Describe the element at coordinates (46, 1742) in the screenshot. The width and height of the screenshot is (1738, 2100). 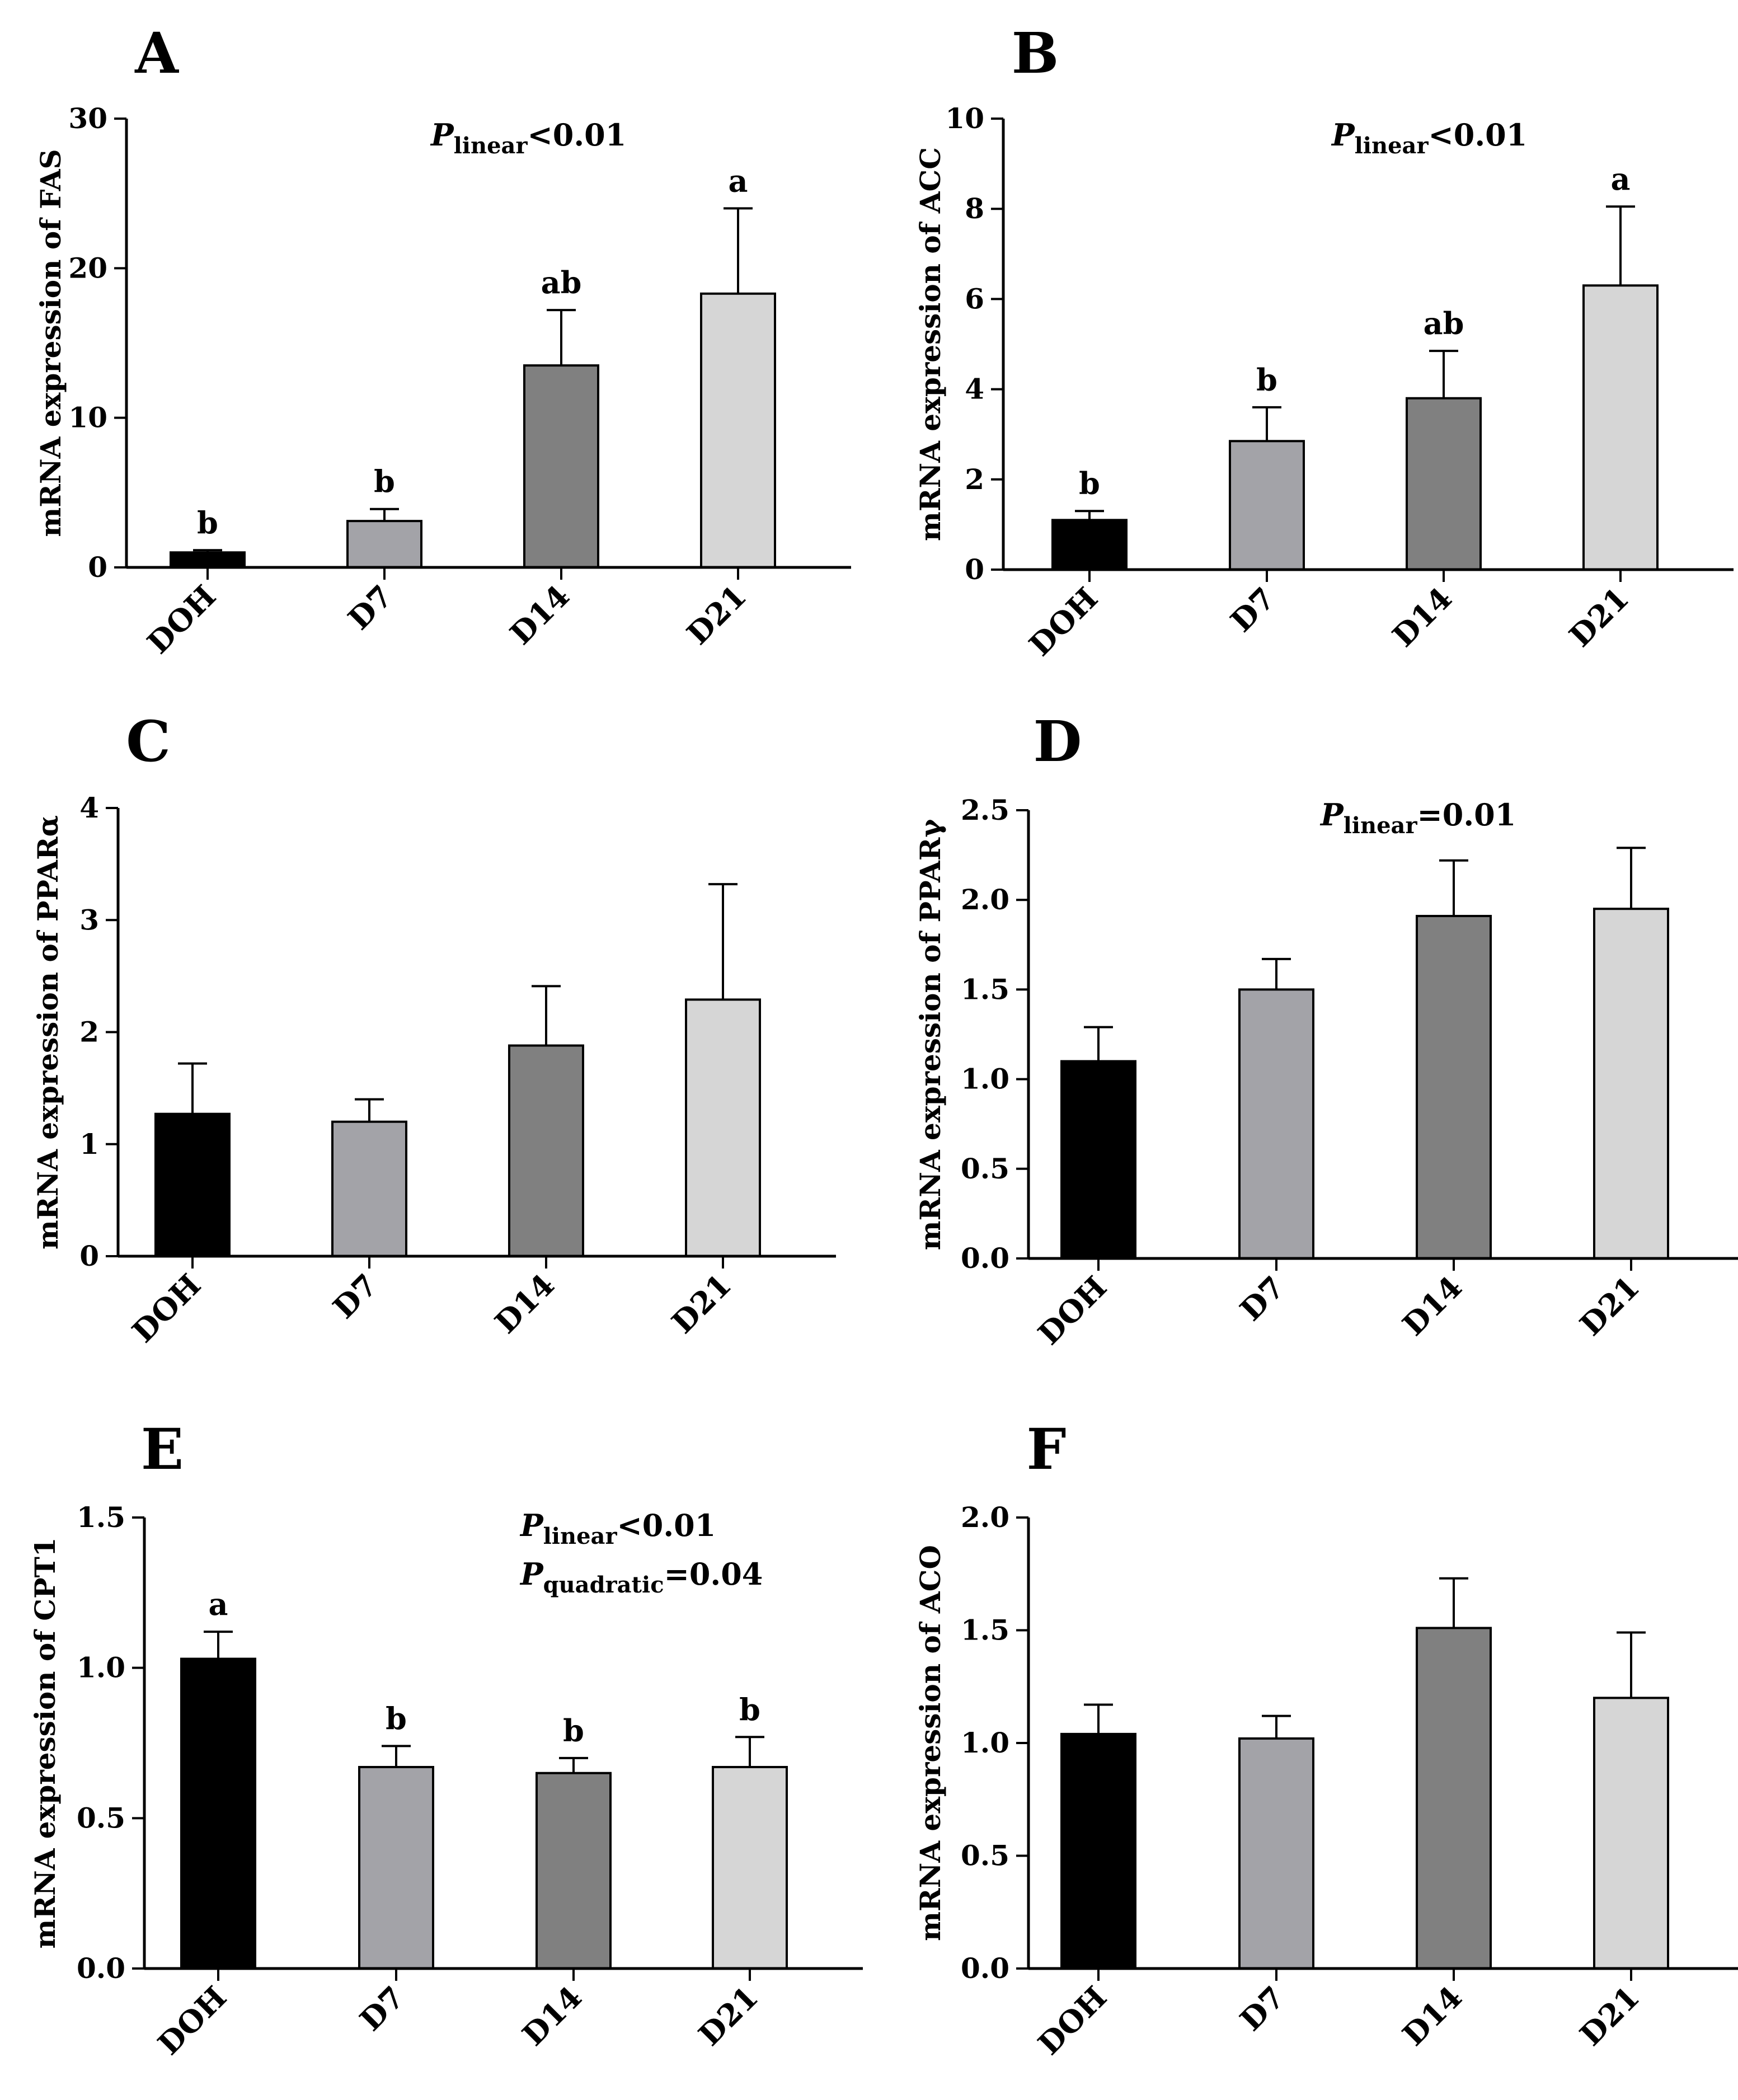
I see `y-axis-title: mRNA expression of CPT1` at that location.